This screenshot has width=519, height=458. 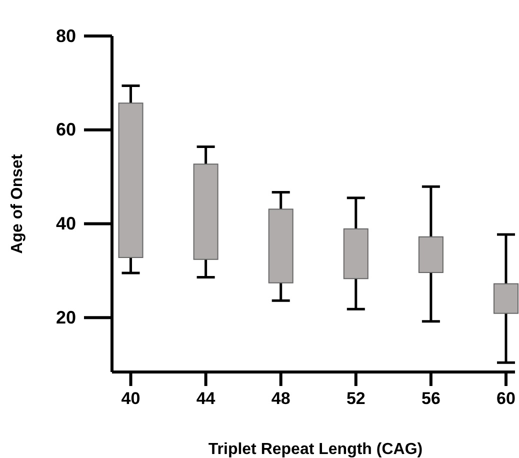 I want to click on y-tick-label: 20, so click(x=66, y=317).